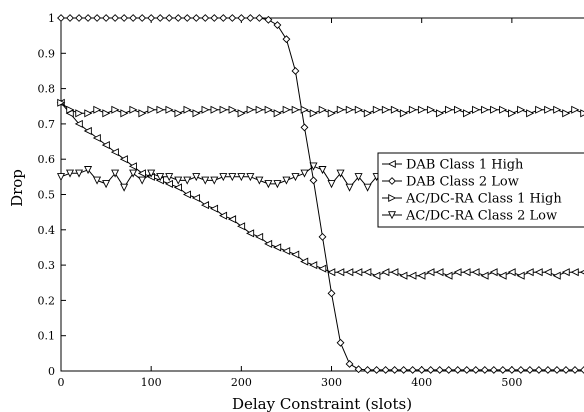  I want to click on legend-item: DAB Class 1 High, so click(453, 165).